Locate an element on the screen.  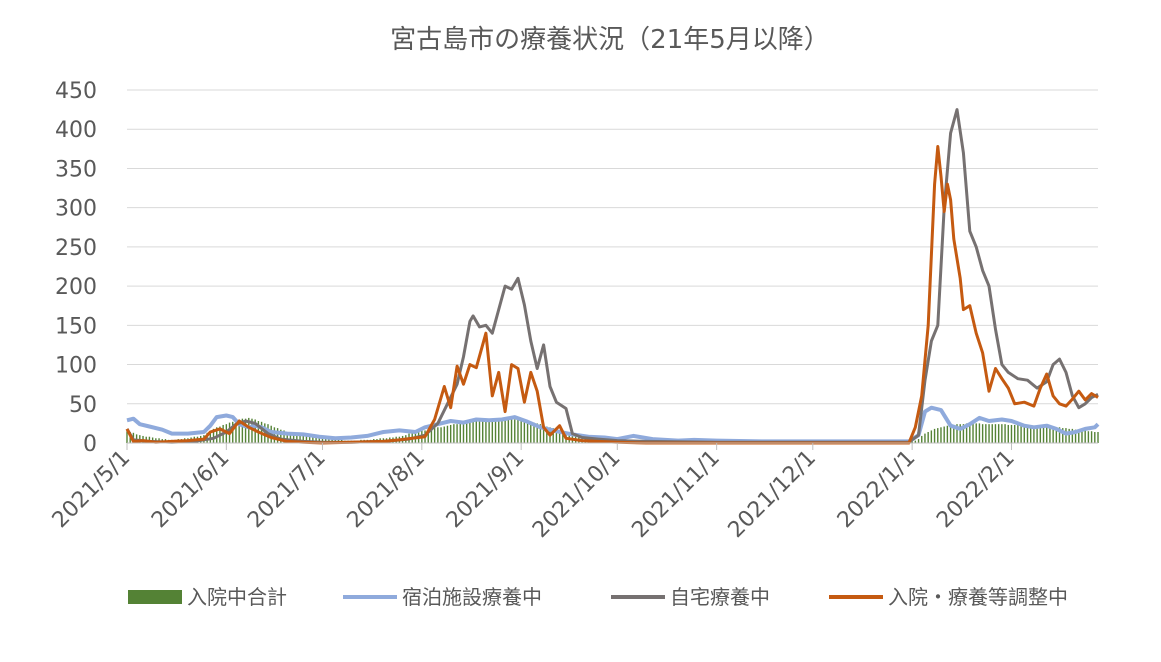
legend-label: 自宅療養中 is located at coordinates (720, 597).